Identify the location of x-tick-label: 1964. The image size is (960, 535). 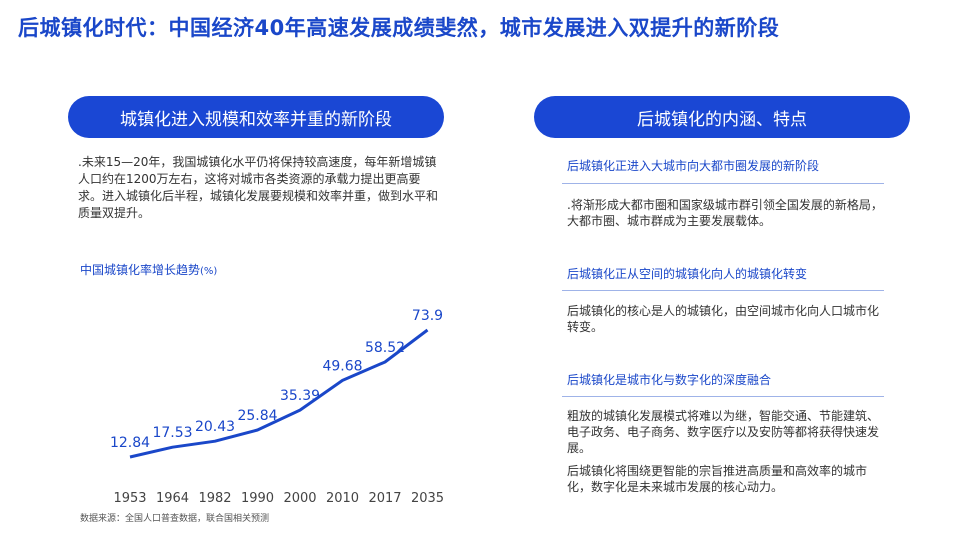
(172, 498).